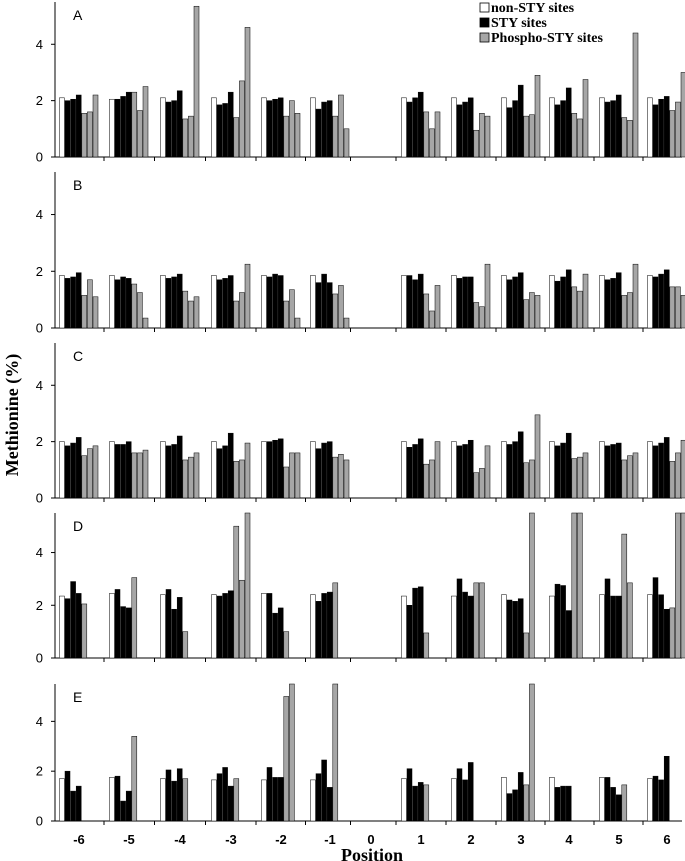 The width and height of the screenshot is (685, 861). I want to click on bar-black-pos--4, so click(179, 124).